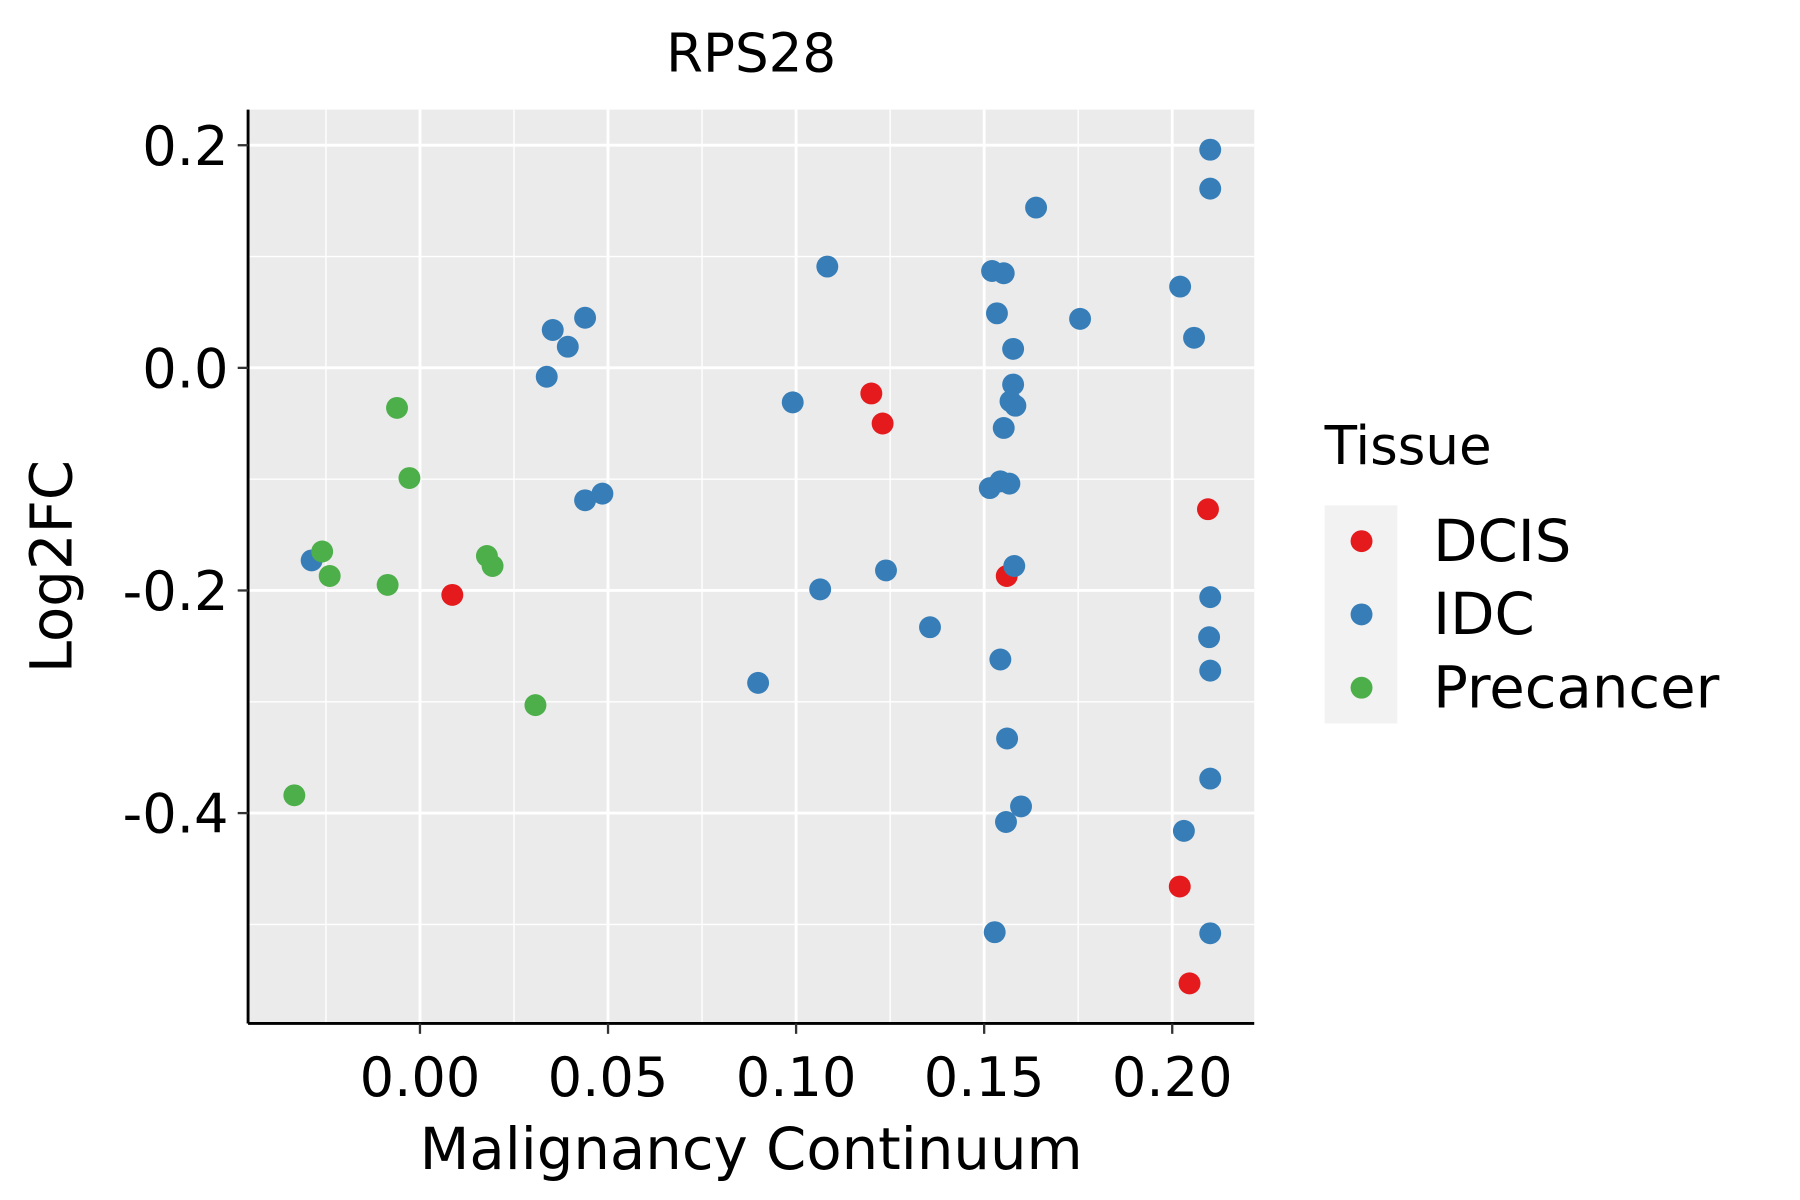 The height and width of the screenshot is (1200, 1800). Describe the element at coordinates (420, 1077) in the screenshot. I see `x-tick-label: 0.00` at that location.